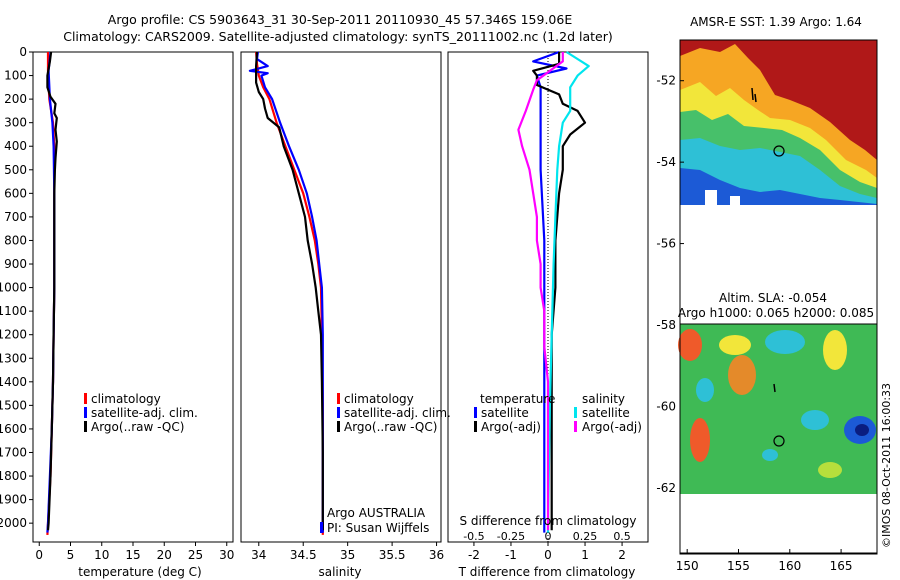 This screenshot has width=900, height=580. I want to click on map-lon-label: 165, so click(841, 566).